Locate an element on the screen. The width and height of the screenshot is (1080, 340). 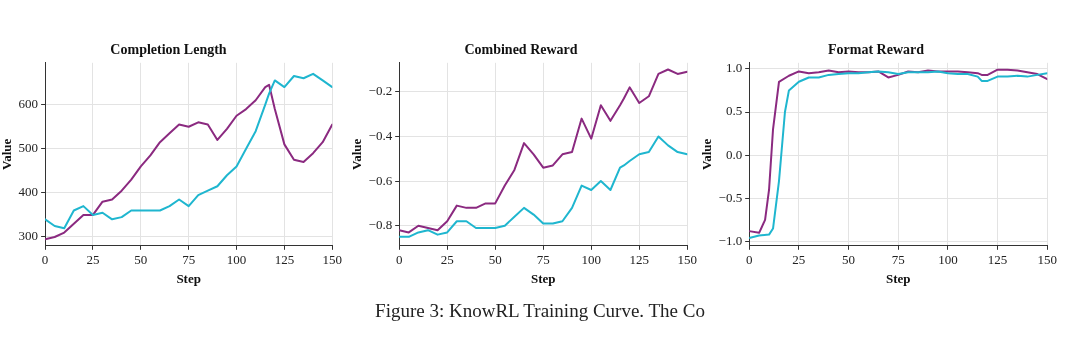
y-tick-label: 500 is located at coordinates (28, 148).